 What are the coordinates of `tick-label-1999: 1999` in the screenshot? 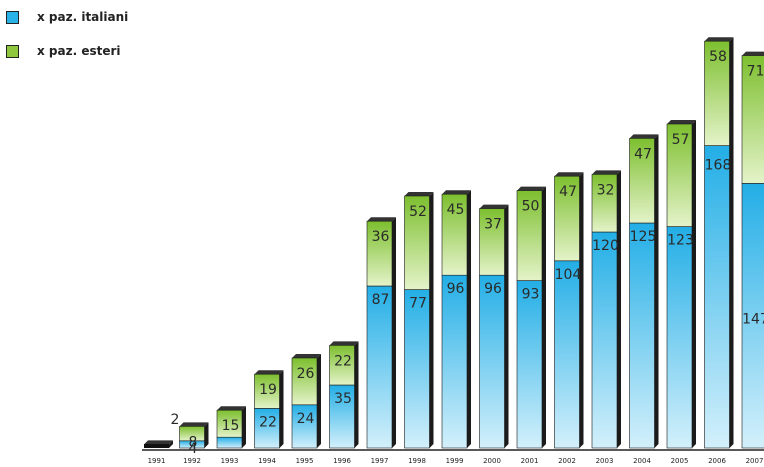 It's located at (455, 461).